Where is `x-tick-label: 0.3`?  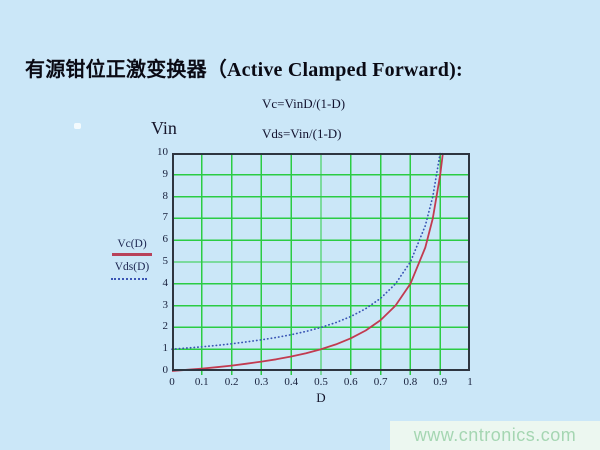
x-tick-label: 0.3 is located at coordinates (261, 382).